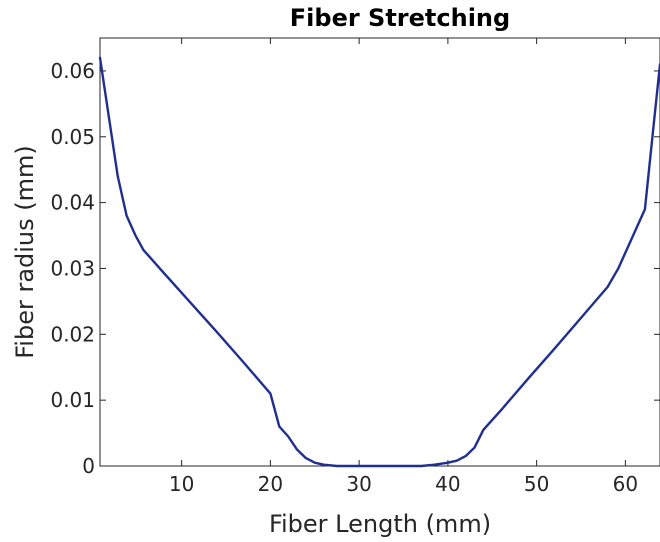  What do you see at coordinates (625, 484) in the screenshot?
I see `x-tick-label: 60` at bounding box center [625, 484].